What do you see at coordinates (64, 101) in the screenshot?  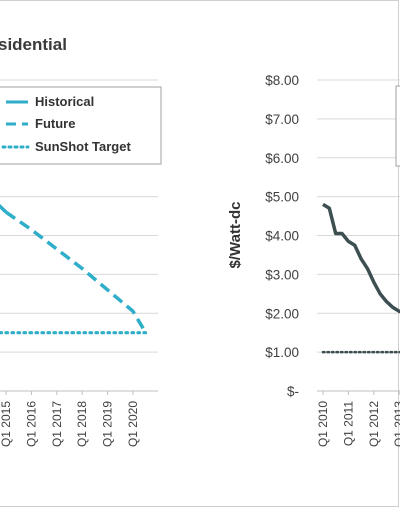 I see `legend-label-historical: Historical` at bounding box center [64, 101].